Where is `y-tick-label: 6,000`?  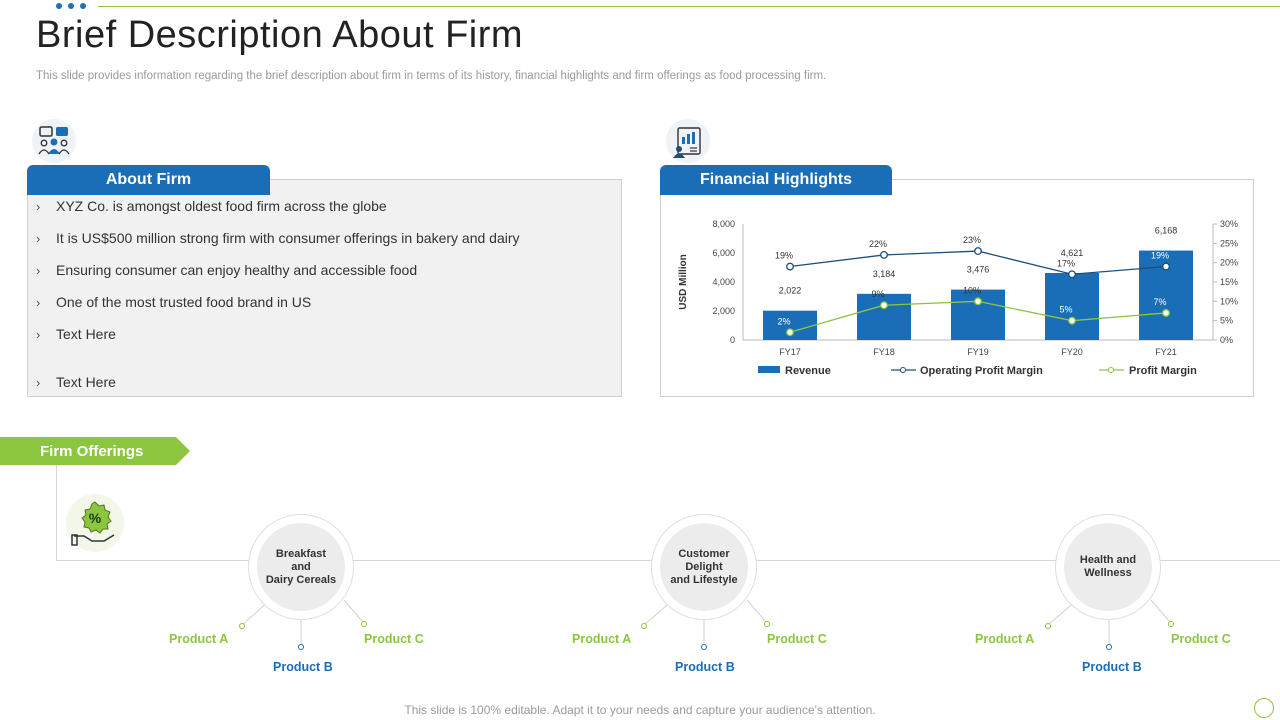
y-tick-label: 6,000 is located at coordinates (723, 253).